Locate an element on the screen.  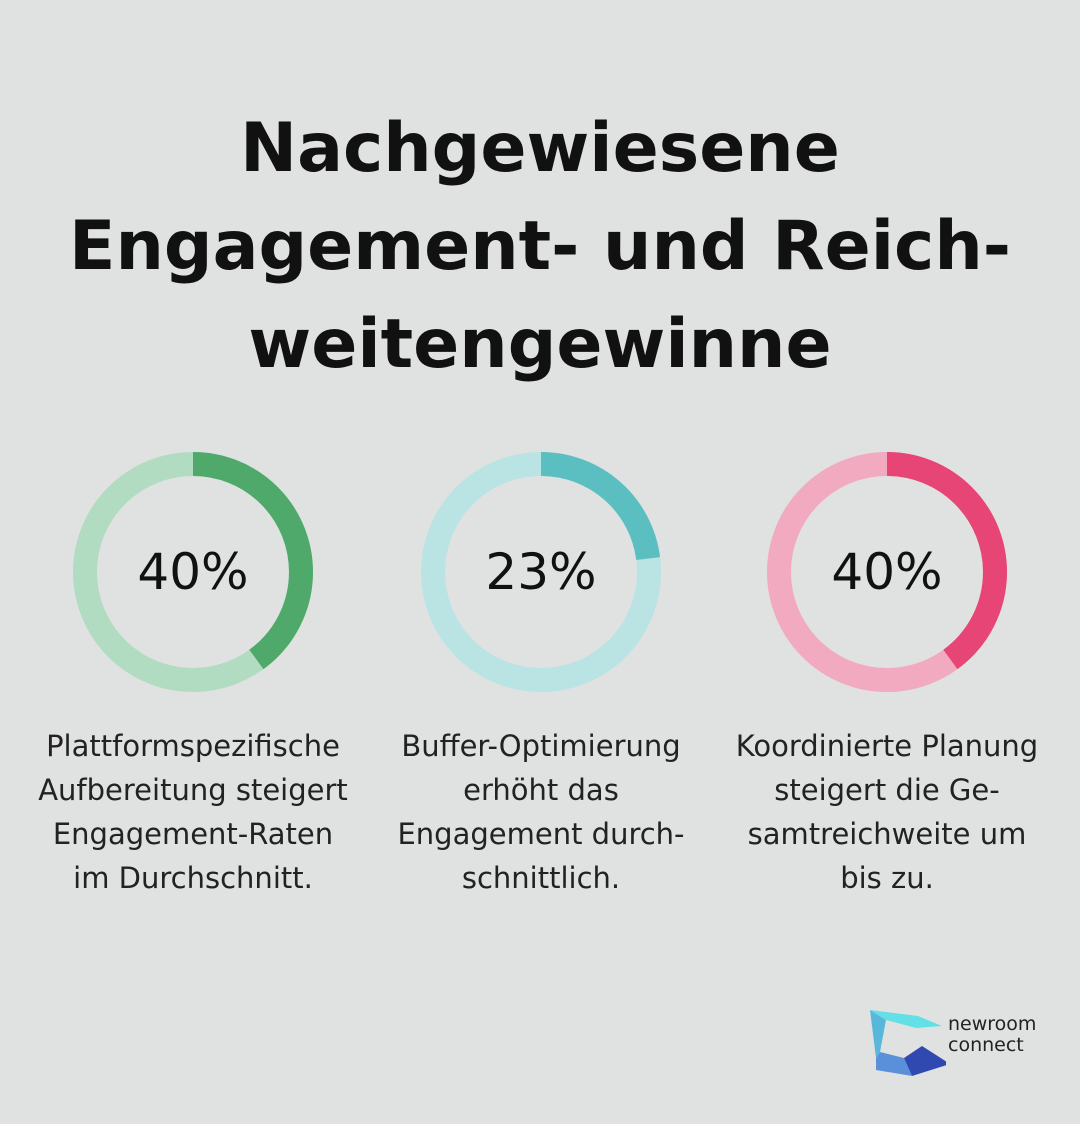
percentage-label: 23% is located at coordinates (541, 572).